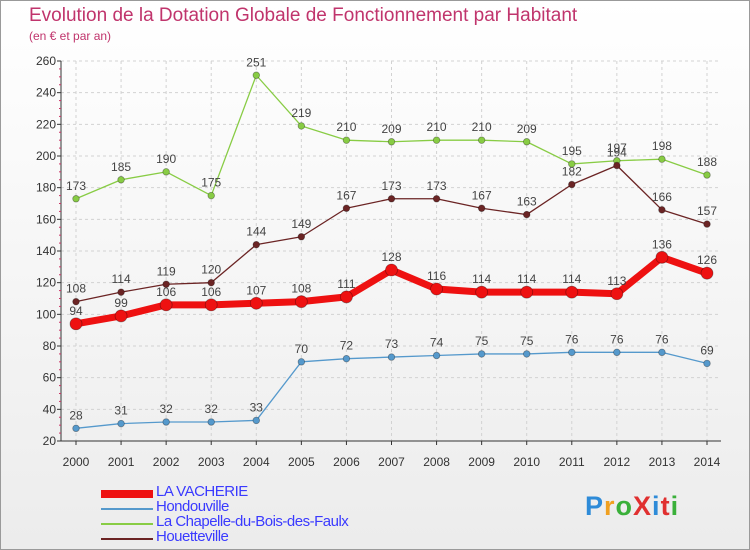 This screenshot has width=750, height=550. What do you see at coordinates (46, 156) in the screenshot?
I see `y-tick-label: 200` at bounding box center [46, 156].